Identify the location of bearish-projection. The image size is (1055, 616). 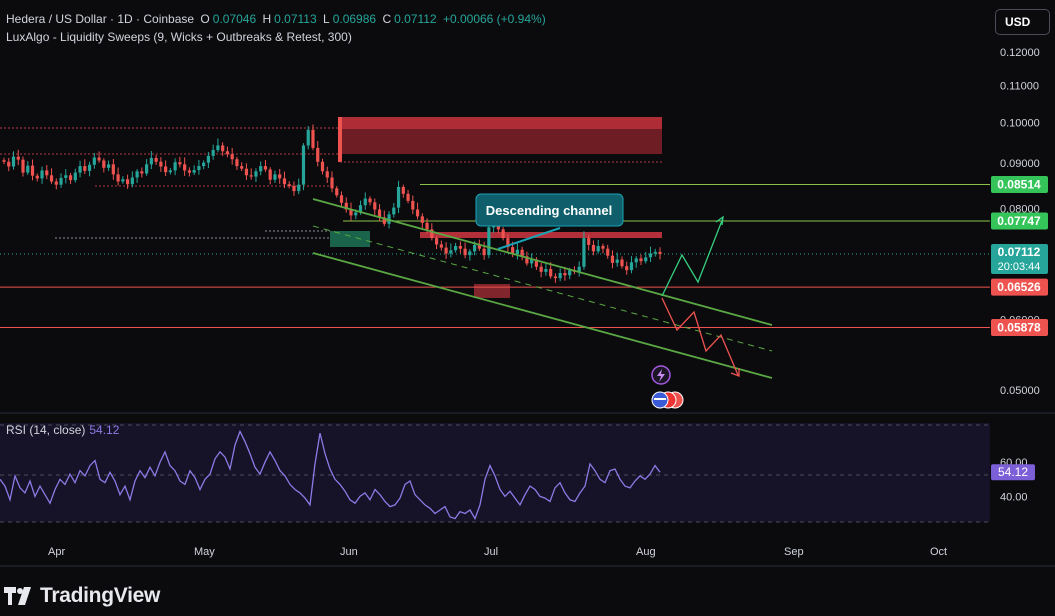
(700, 336).